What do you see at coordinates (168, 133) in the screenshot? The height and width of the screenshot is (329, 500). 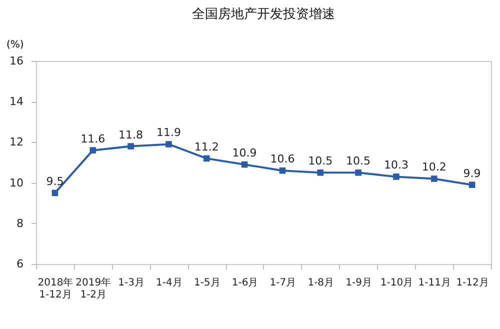 I see `data-label: 11.9` at bounding box center [168, 133].